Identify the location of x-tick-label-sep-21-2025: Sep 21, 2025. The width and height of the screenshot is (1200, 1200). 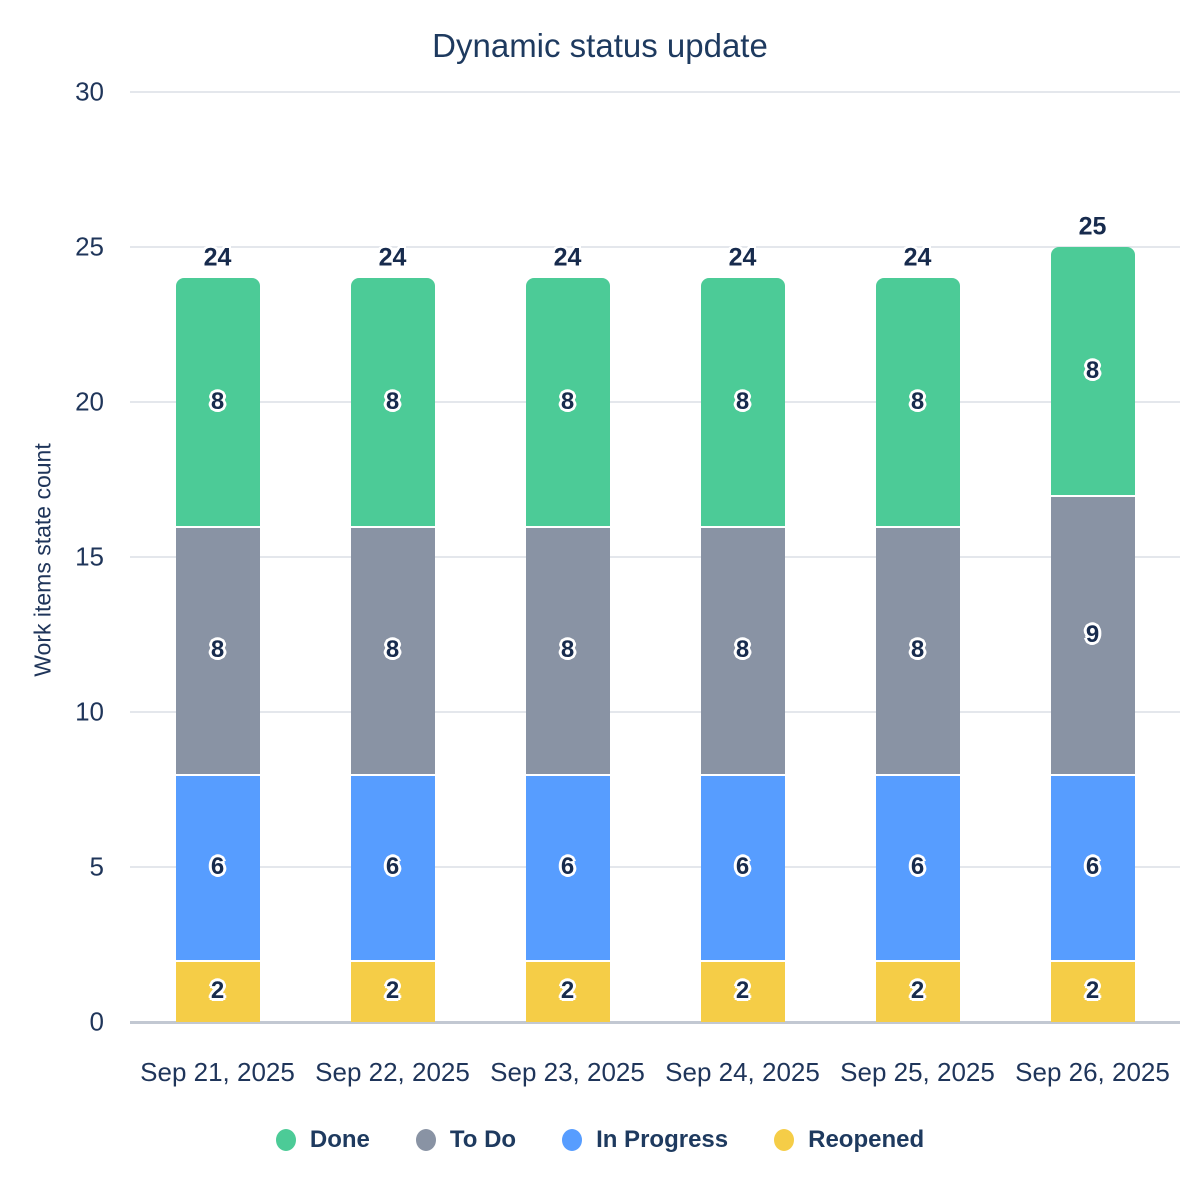
(217, 1072).